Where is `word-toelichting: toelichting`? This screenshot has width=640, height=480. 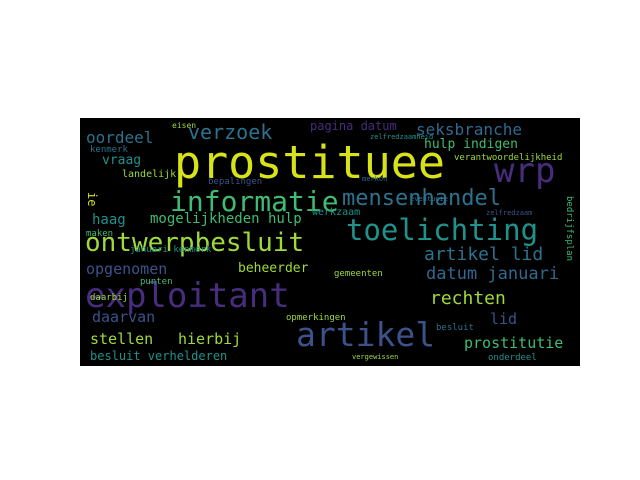
word-toelichting: toelichting is located at coordinates (442, 230).